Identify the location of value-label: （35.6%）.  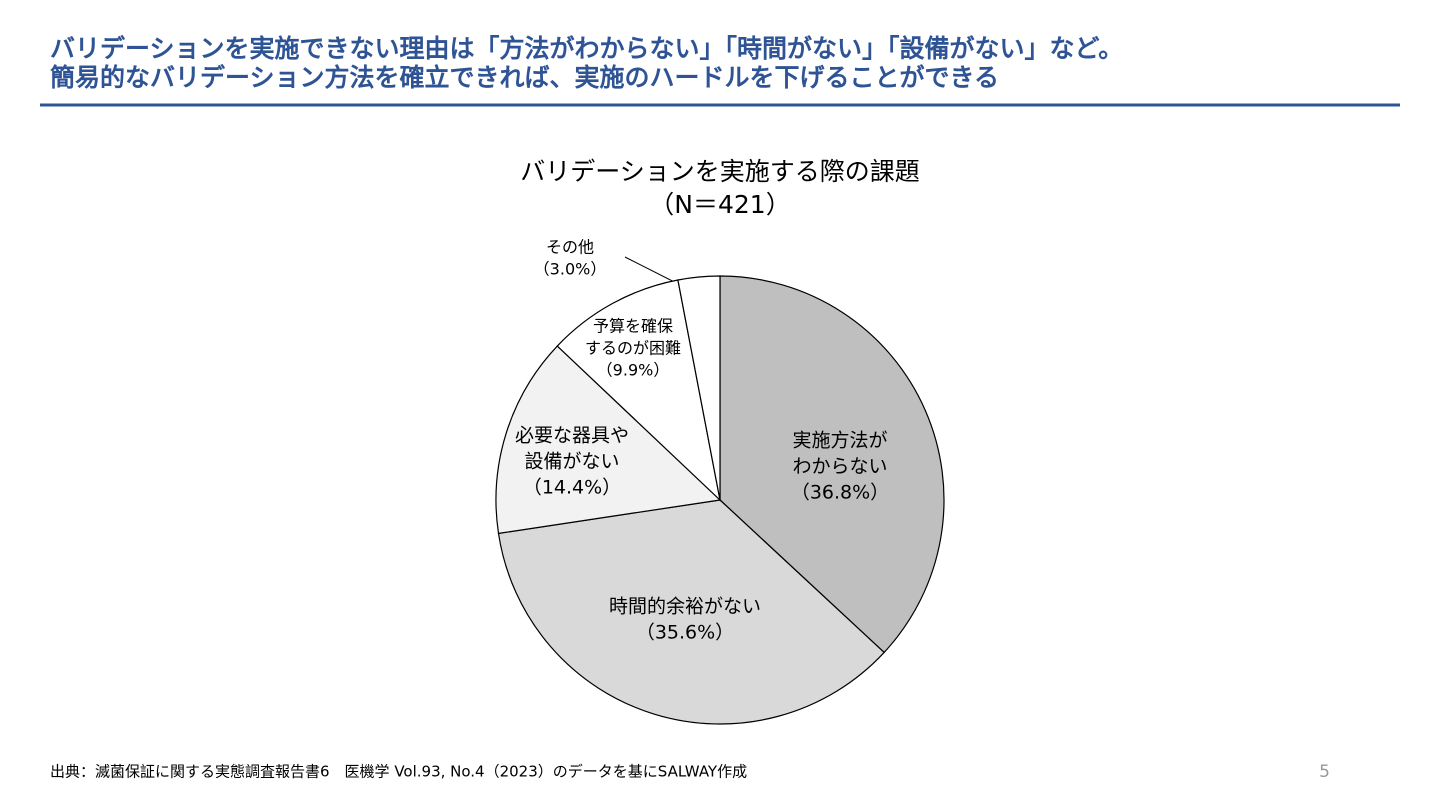
(685, 633).